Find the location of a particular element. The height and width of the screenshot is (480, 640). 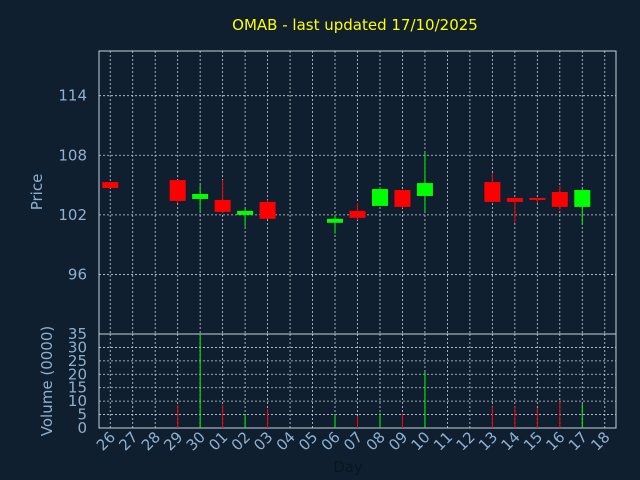

price-axis-label: Price is located at coordinates (37, 192).